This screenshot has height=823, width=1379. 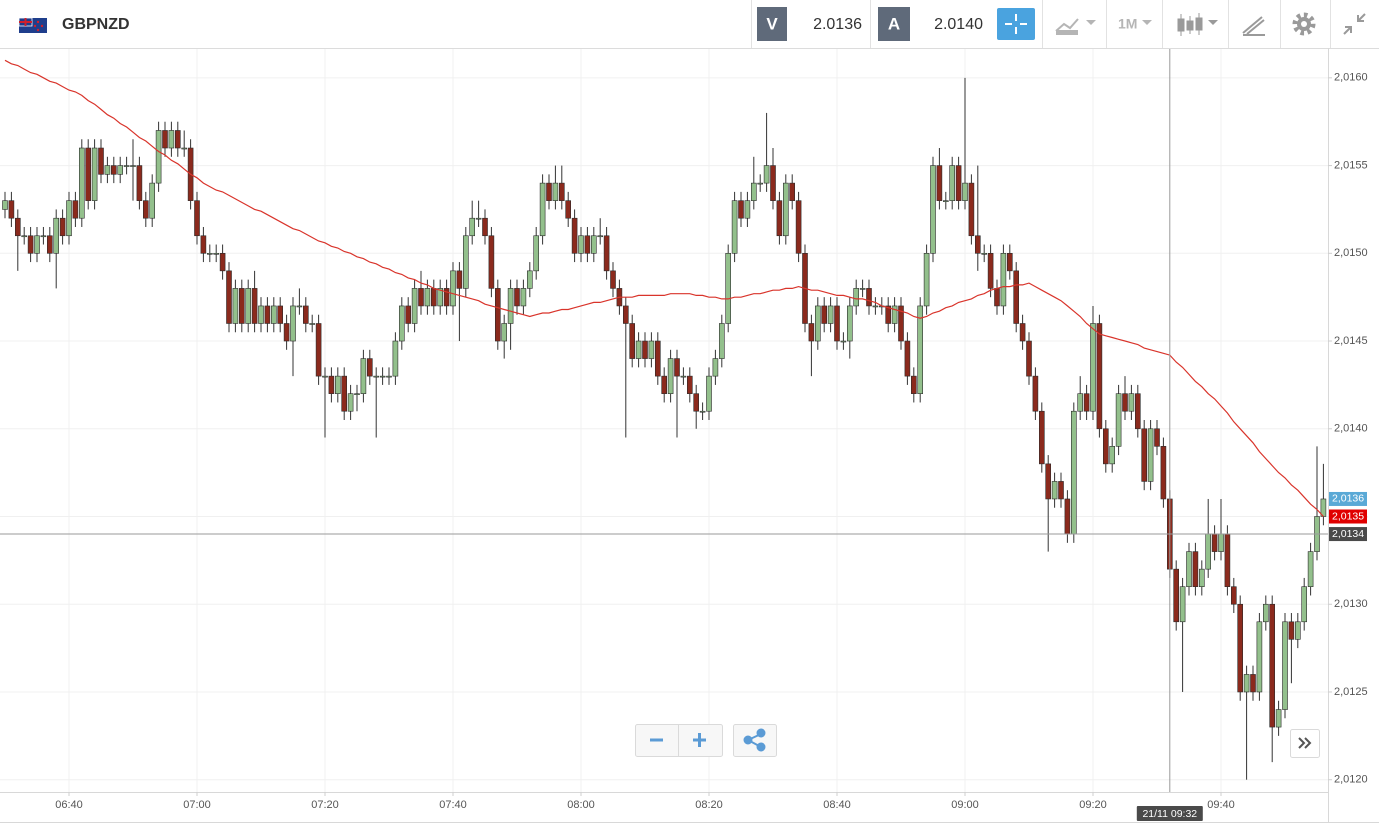 I want to click on crosshair-button, so click(x=1016, y=24).